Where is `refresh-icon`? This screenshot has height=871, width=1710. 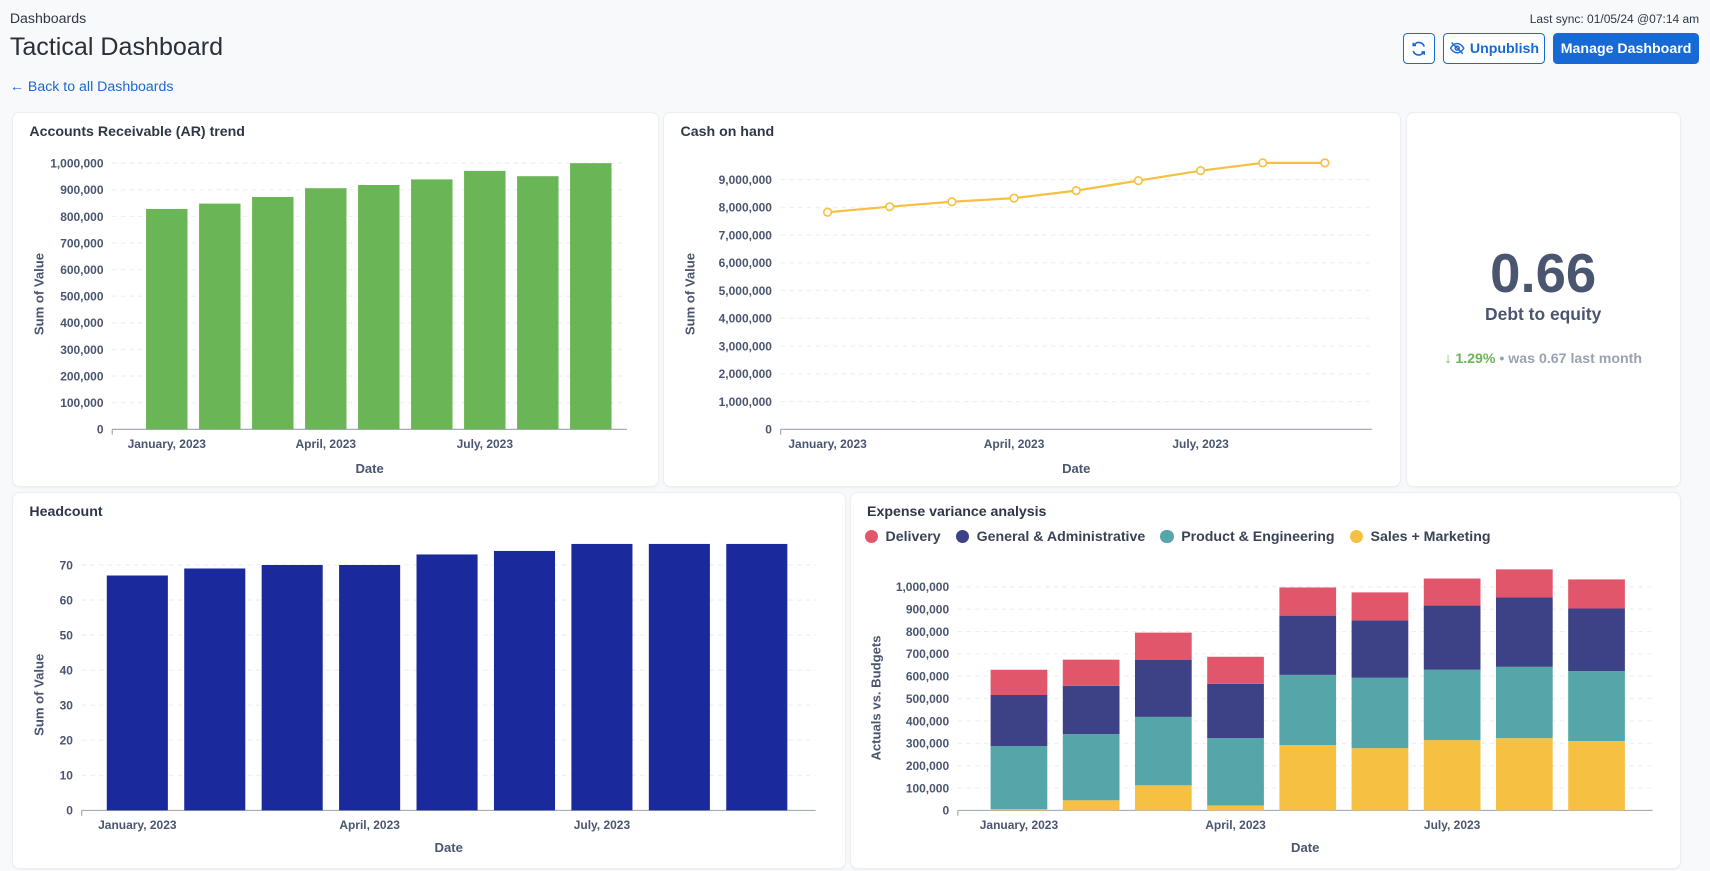
refresh-icon is located at coordinates (1419, 48).